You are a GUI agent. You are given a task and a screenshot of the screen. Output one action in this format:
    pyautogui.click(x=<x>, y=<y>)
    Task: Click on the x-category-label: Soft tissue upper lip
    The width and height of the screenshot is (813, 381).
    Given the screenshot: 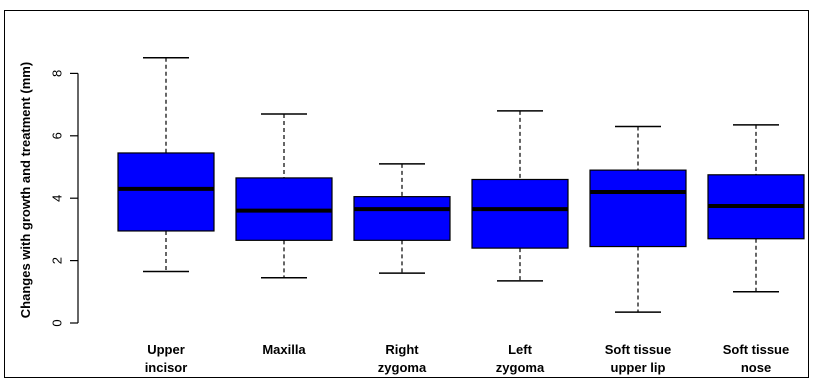 What is the action you would take?
    pyautogui.click(x=638, y=358)
    